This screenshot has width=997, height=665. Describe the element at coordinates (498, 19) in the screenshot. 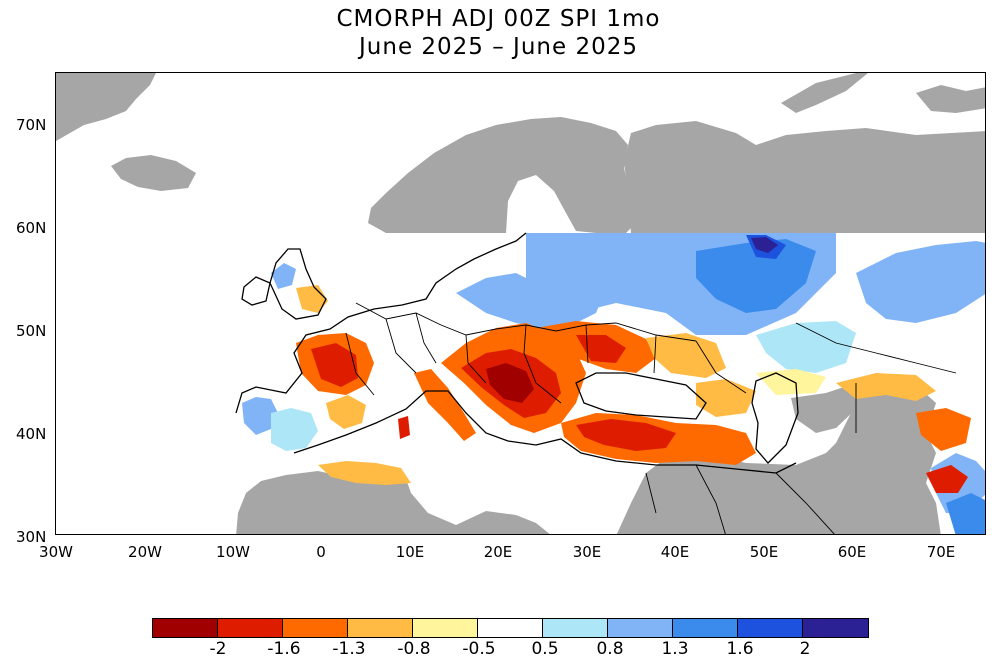

I see `map-title: CMORPH ADJ 00Z SPI 1mo` at that location.